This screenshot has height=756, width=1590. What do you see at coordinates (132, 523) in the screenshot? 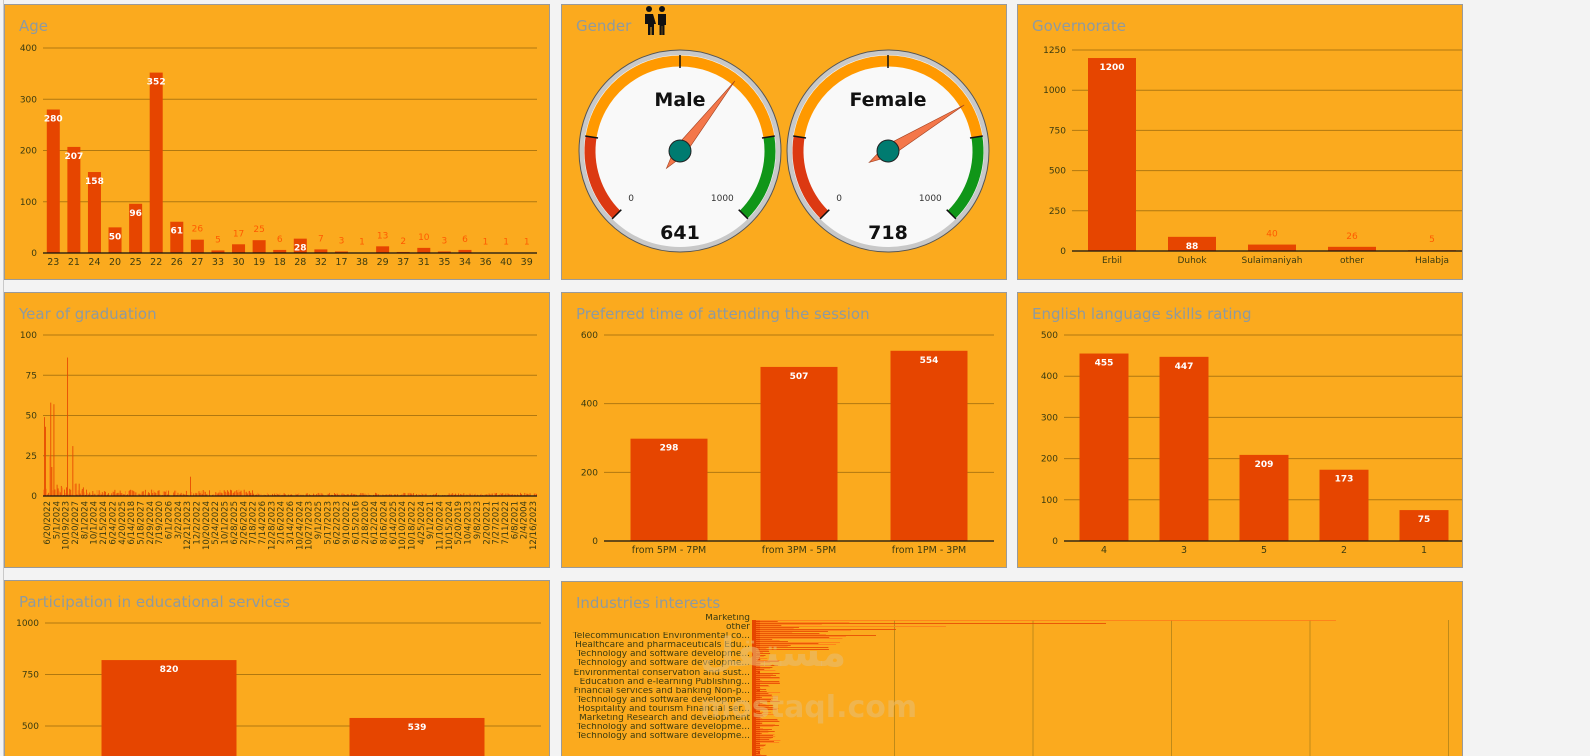
I see `svg-text: 6/14/2018` at bounding box center [132, 523].